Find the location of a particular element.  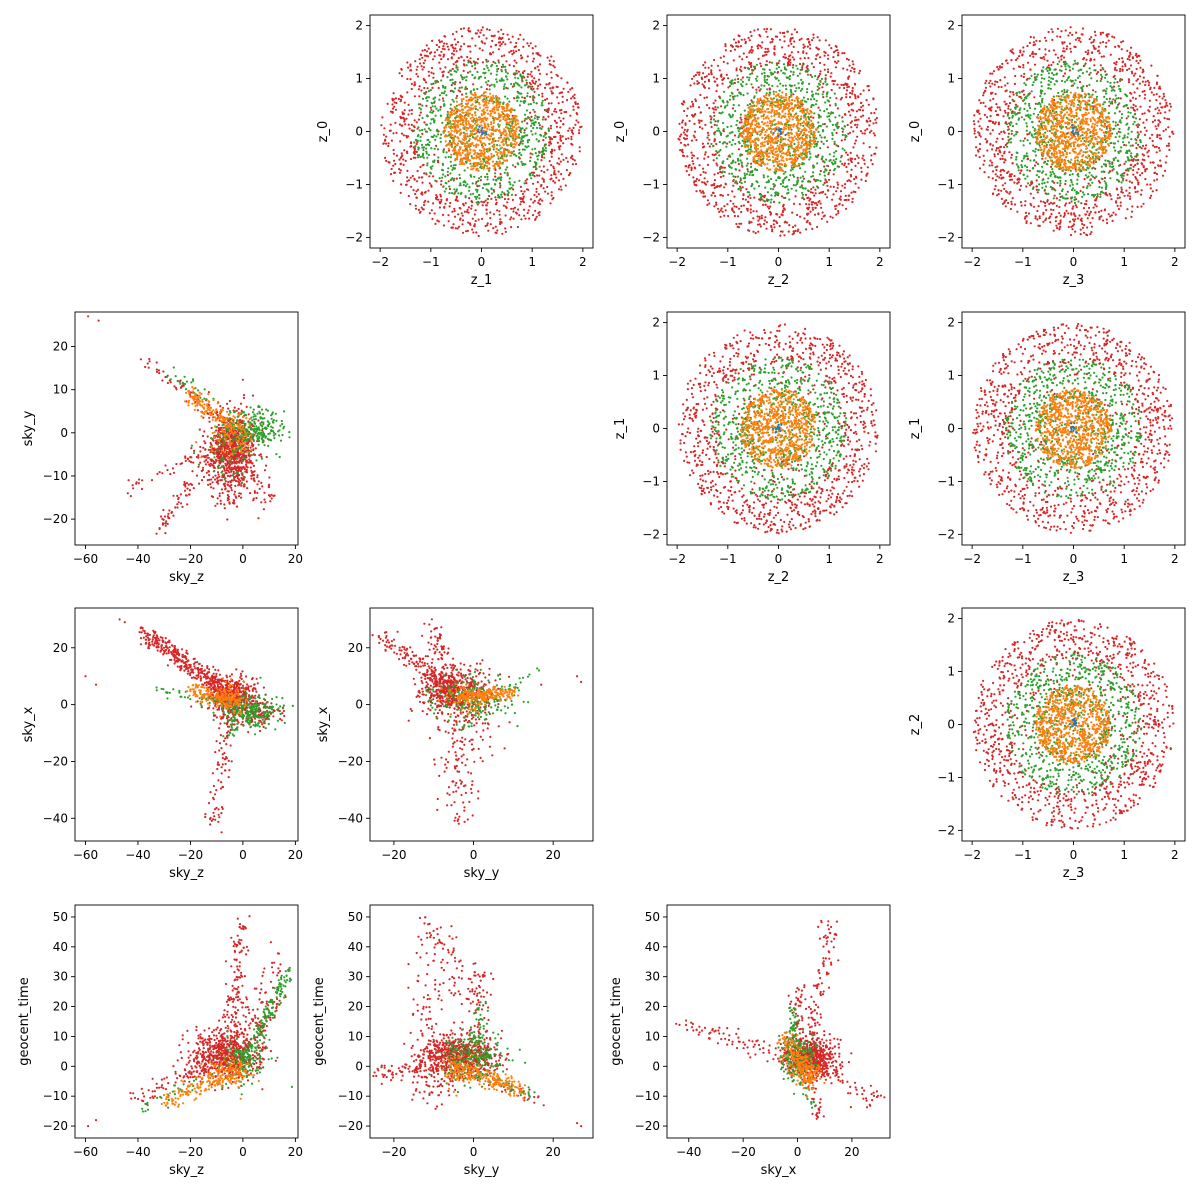

y-tick-label: 2 is located at coordinates (359, 26).